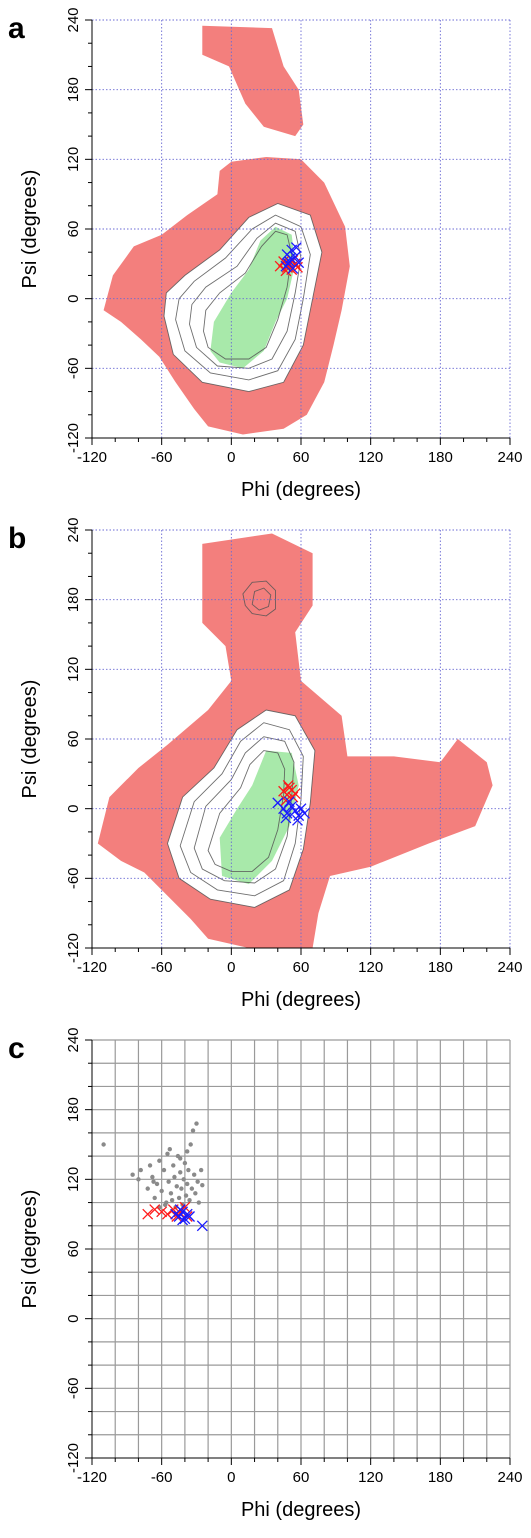  What do you see at coordinates (73, 1039) in the screenshot?
I see `panel-c-y-tick-label-6: 240` at bounding box center [73, 1039].